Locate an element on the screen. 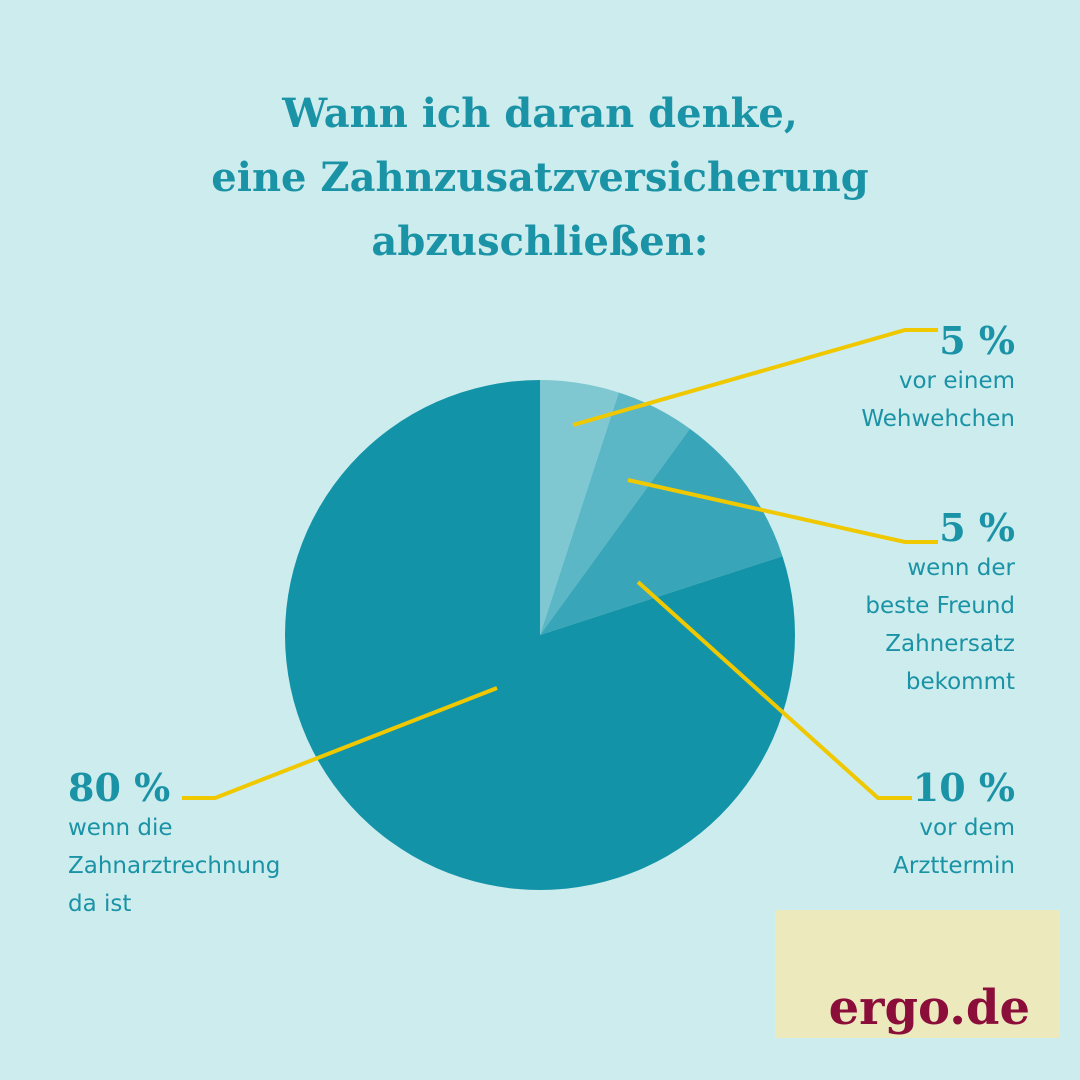 The height and width of the screenshot is (1080, 1080). category-label: vor einem Wehwehchen is located at coordinates (938, 400).